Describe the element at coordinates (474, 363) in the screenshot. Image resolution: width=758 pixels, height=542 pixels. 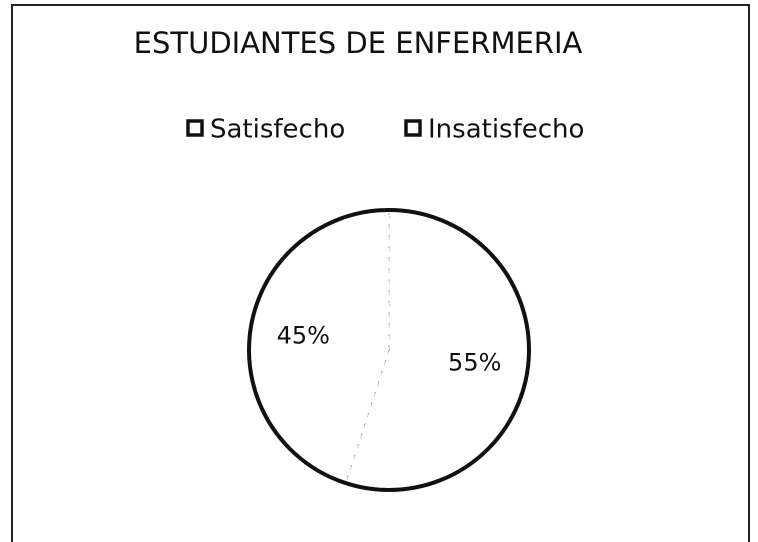
I see `data-label: 55%` at that location.